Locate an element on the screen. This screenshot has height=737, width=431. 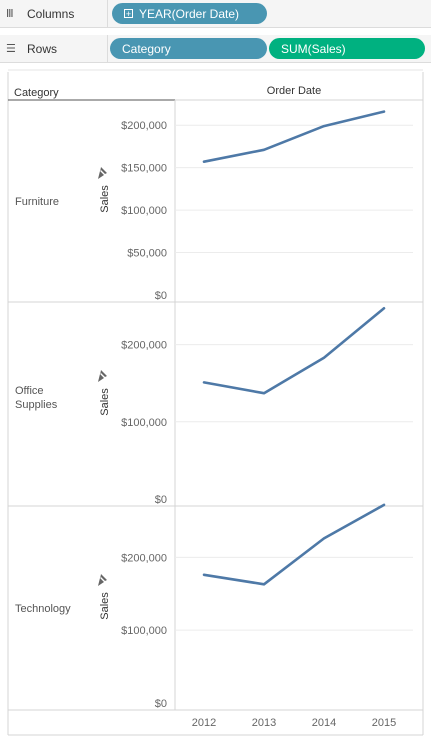
category-label: Furniture is located at coordinates (37, 202).